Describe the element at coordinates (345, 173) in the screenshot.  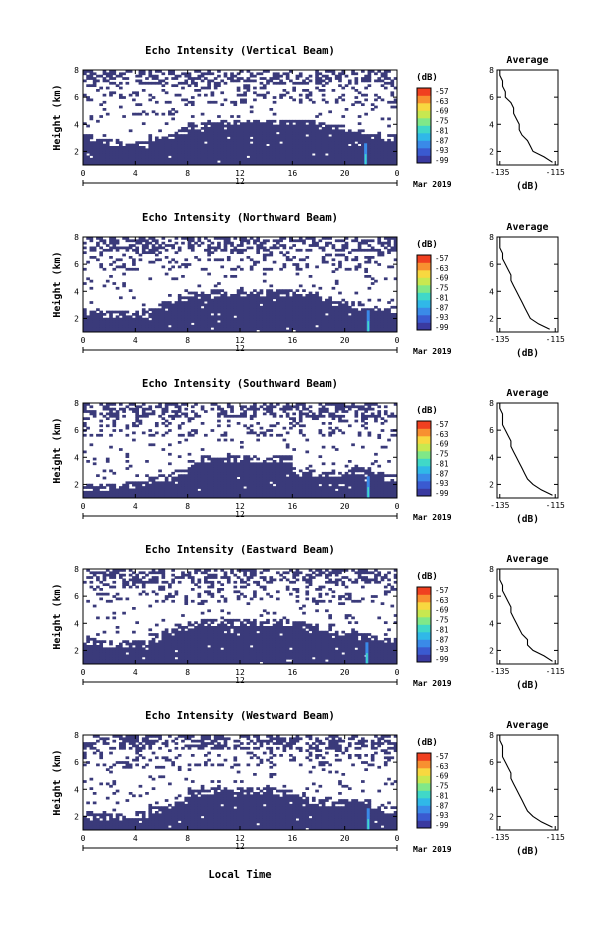
I see `x-tick-label: 20` at that location.